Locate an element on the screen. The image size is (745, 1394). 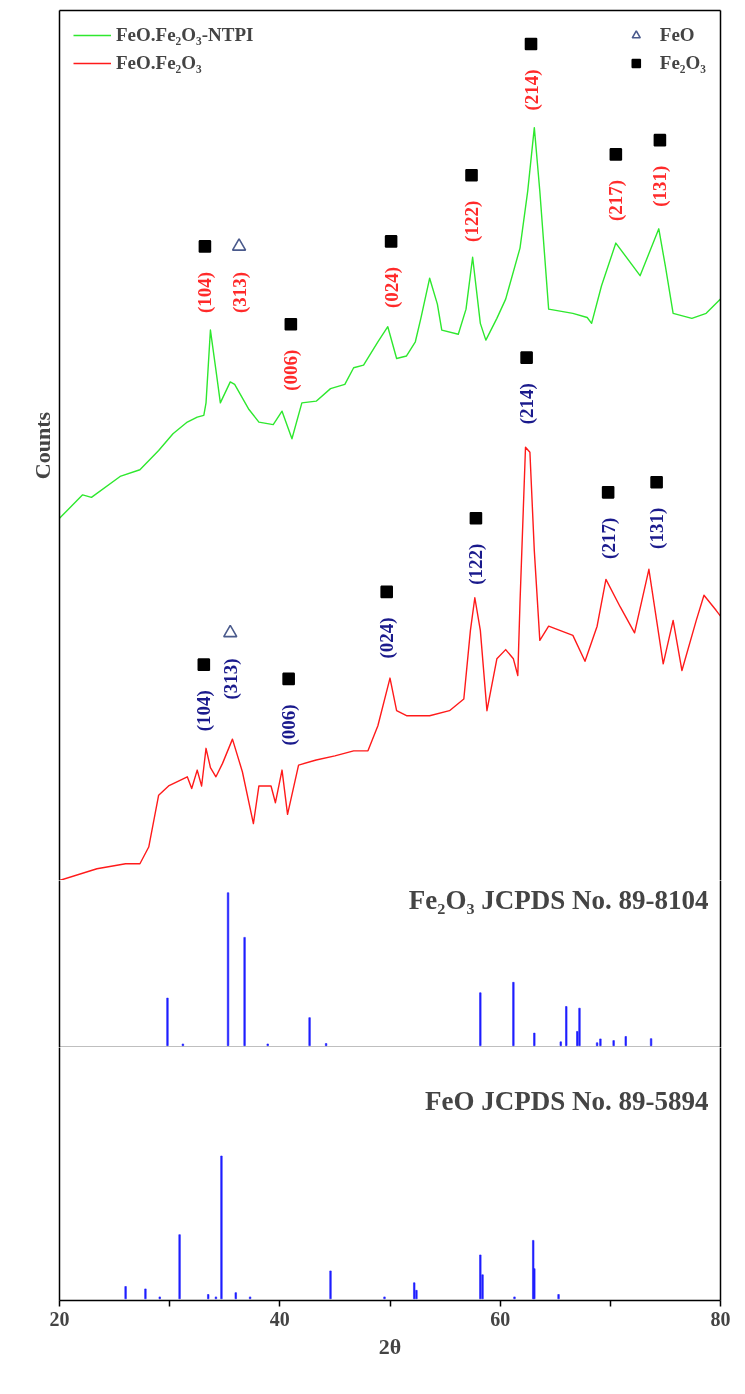
x-tick-label: 40 is located at coordinates (279, 1318).